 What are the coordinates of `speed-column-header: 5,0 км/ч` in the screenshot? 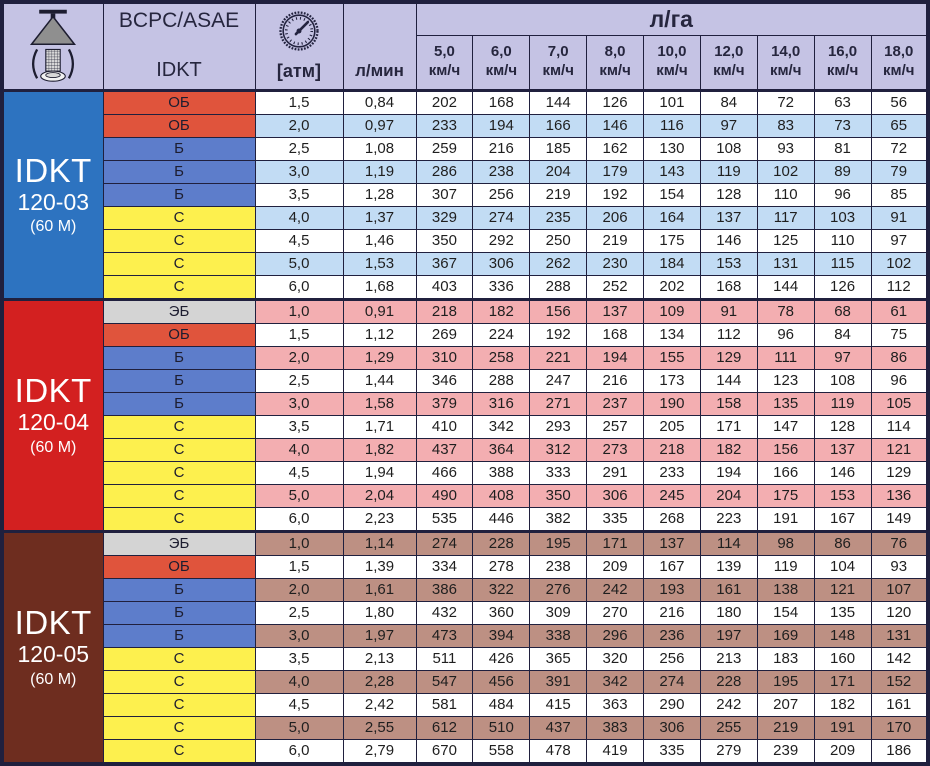 It's located at (444, 62).